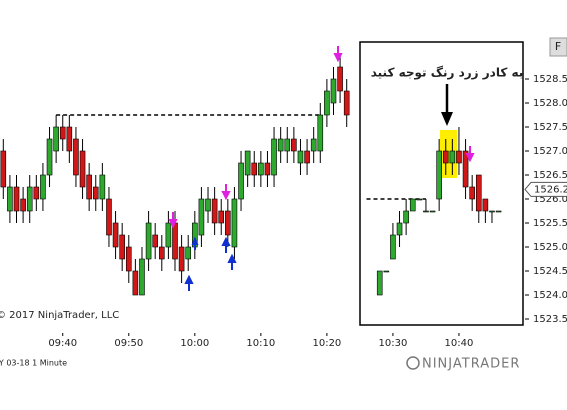  Describe the element at coordinates (550, 189) in the screenshot. I see `price-marker-label: 1526.2` at that location.